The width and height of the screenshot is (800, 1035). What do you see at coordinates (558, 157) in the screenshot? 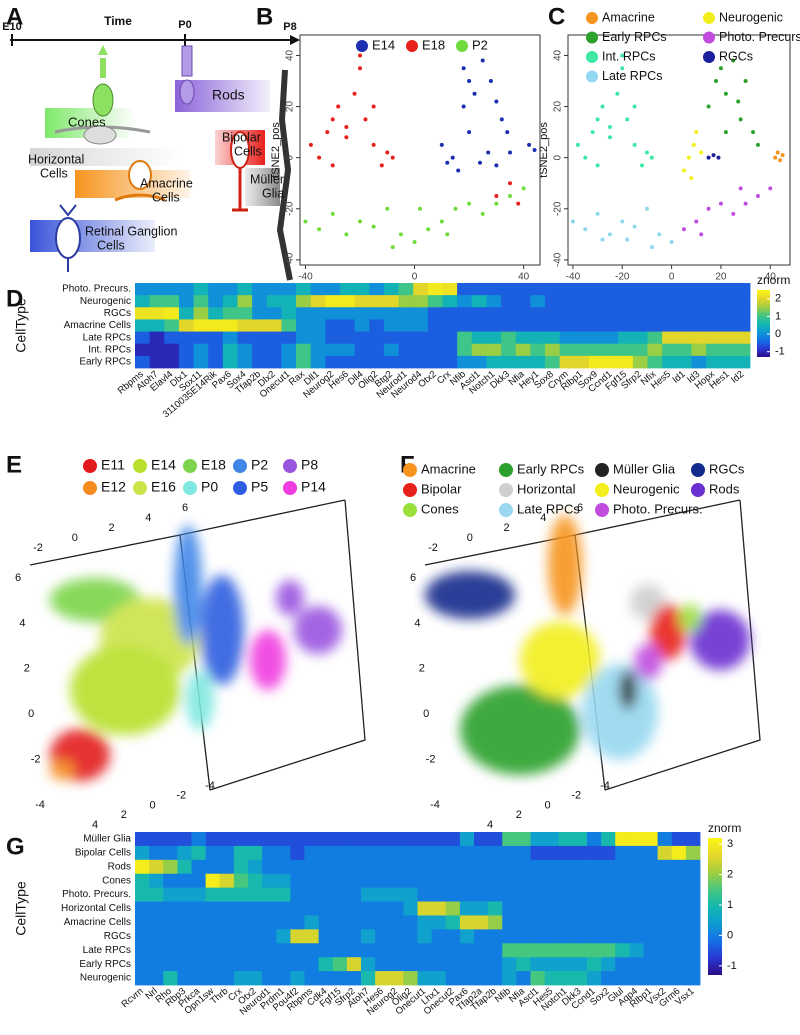
I see `y-tick-label: 0` at bounding box center [558, 157].